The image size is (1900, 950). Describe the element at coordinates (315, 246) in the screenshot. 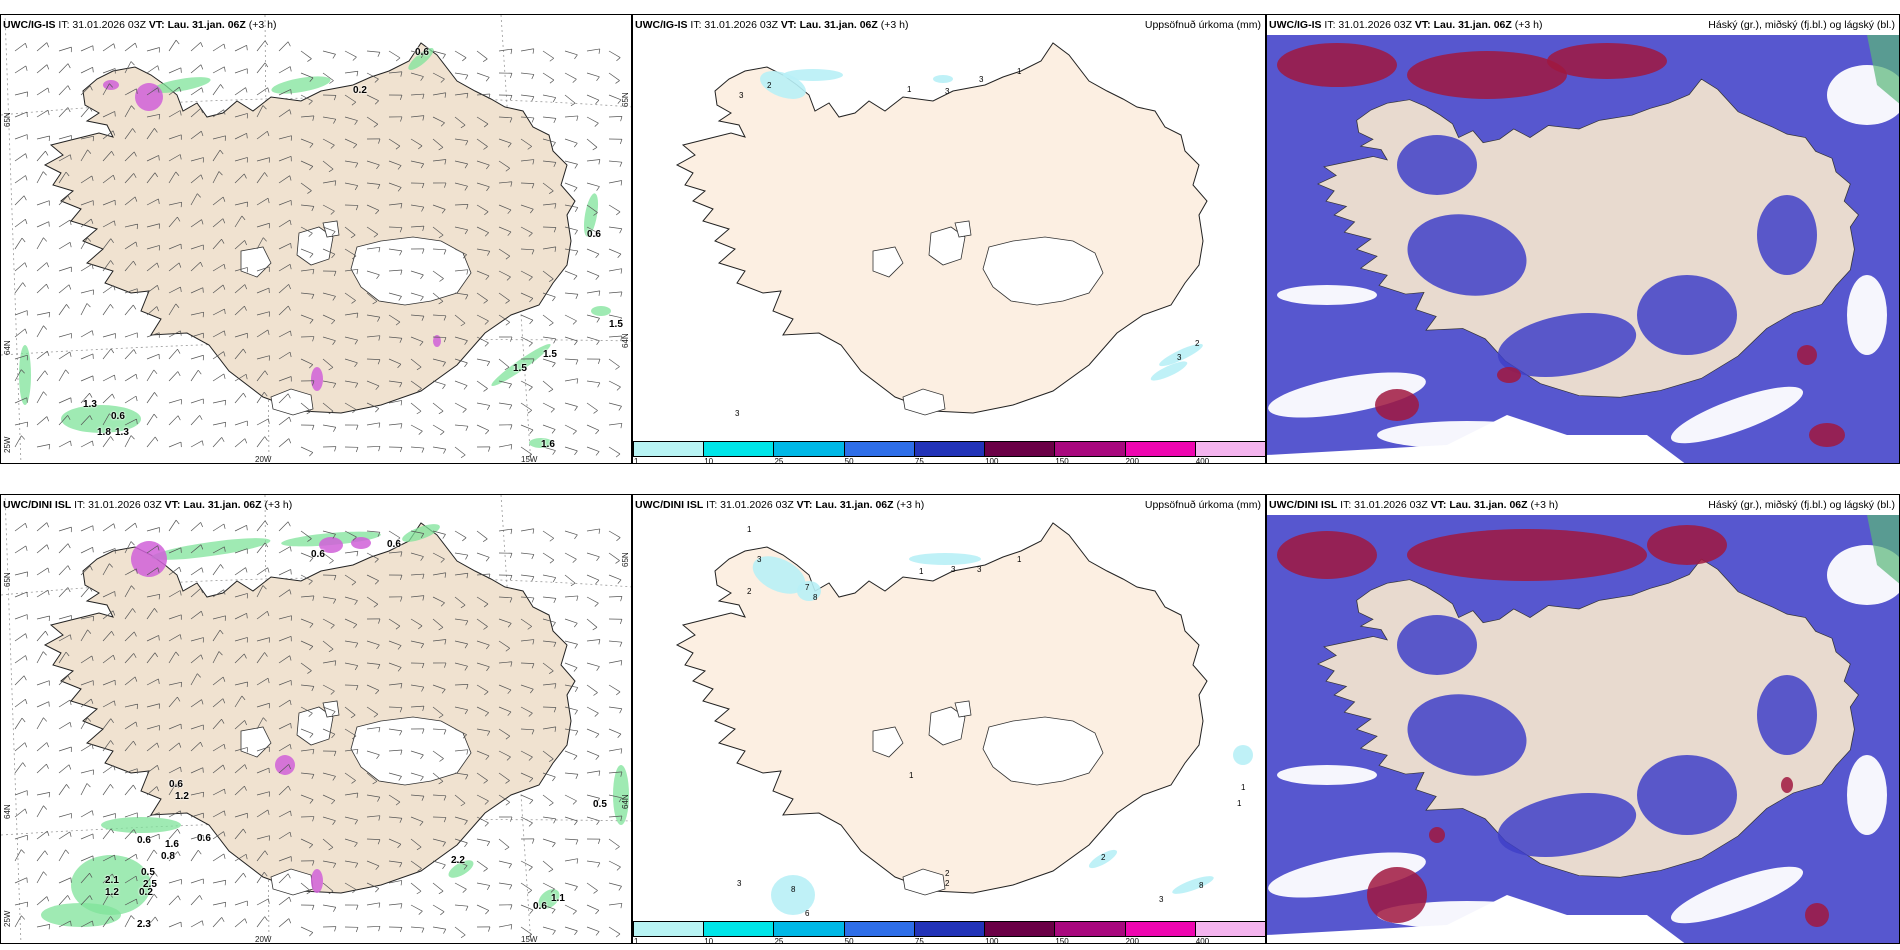

I see `glacier-outline` at that location.